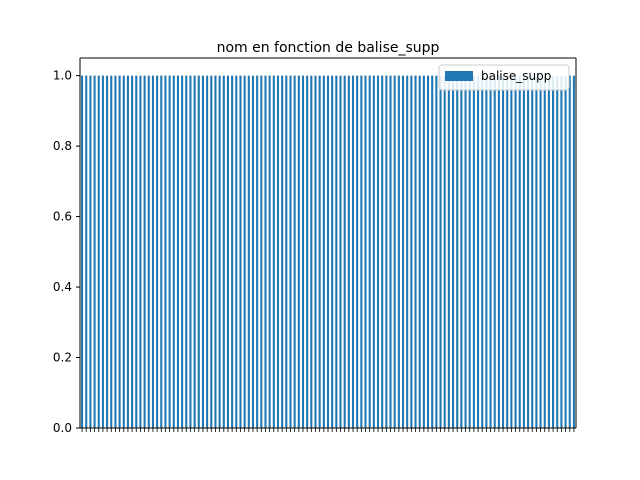 The height and width of the screenshot is (480, 640). What do you see at coordinates (328, 430) in the screenshot?
I see `x-ticks-group` at bounding box center [328, 430].